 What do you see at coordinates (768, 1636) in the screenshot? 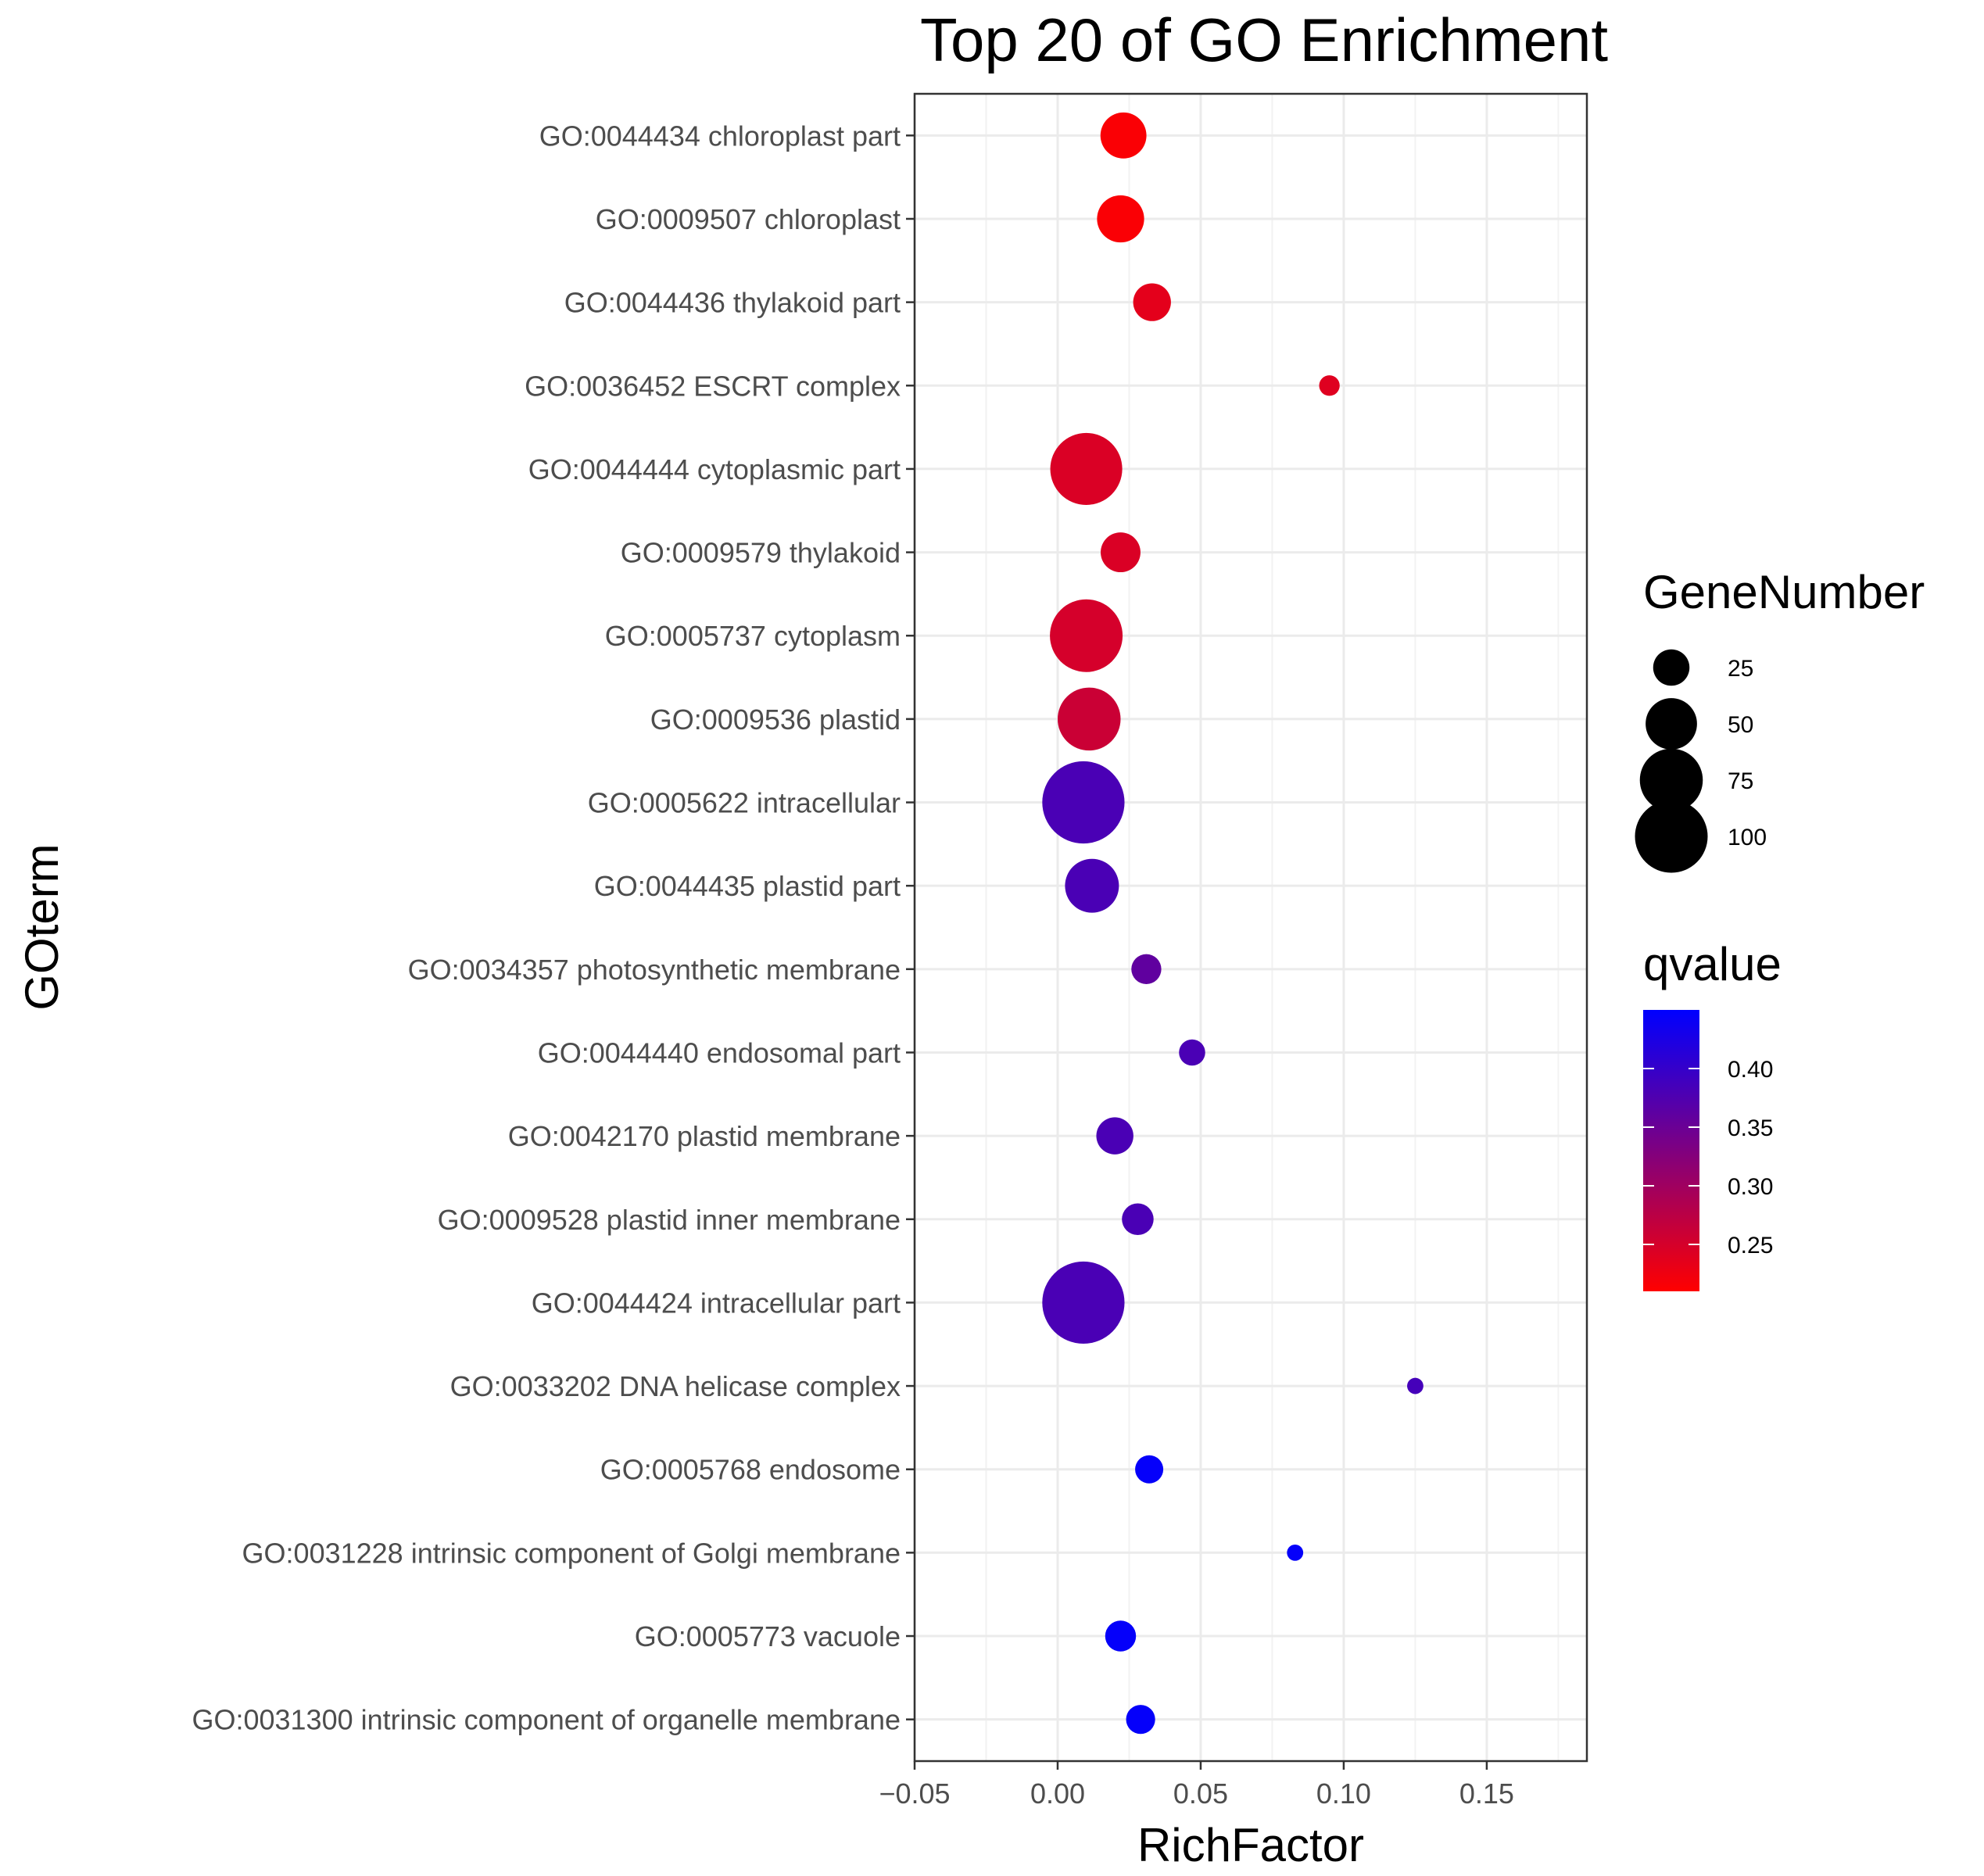
I see `y-tick-label: GO:0005773 vacuole` at bounding box center [768, 1636].